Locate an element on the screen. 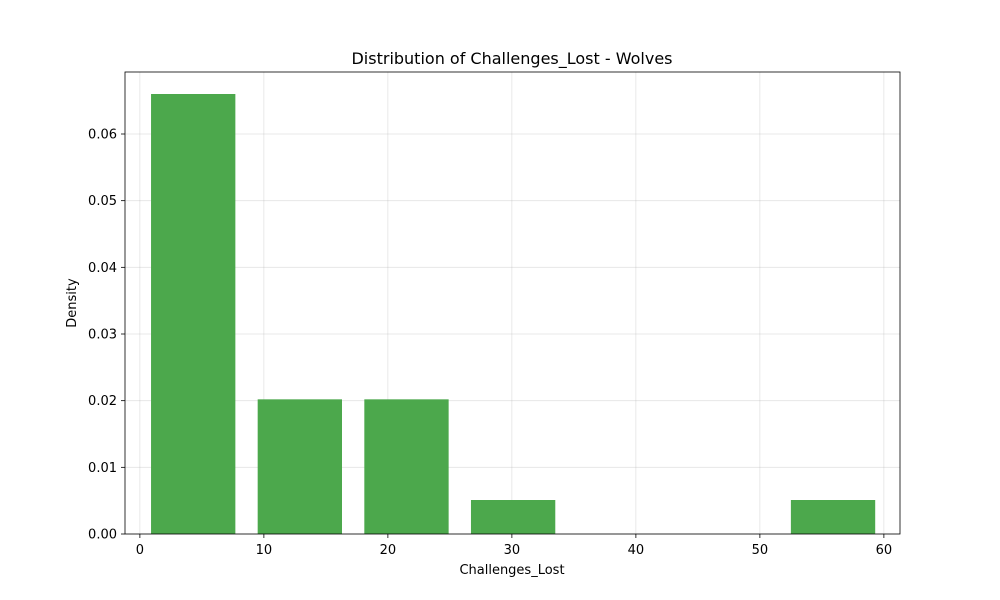 This screenshot has width=1000, height=600. x-tick-label: 0 is located at coordinates (140, 550).